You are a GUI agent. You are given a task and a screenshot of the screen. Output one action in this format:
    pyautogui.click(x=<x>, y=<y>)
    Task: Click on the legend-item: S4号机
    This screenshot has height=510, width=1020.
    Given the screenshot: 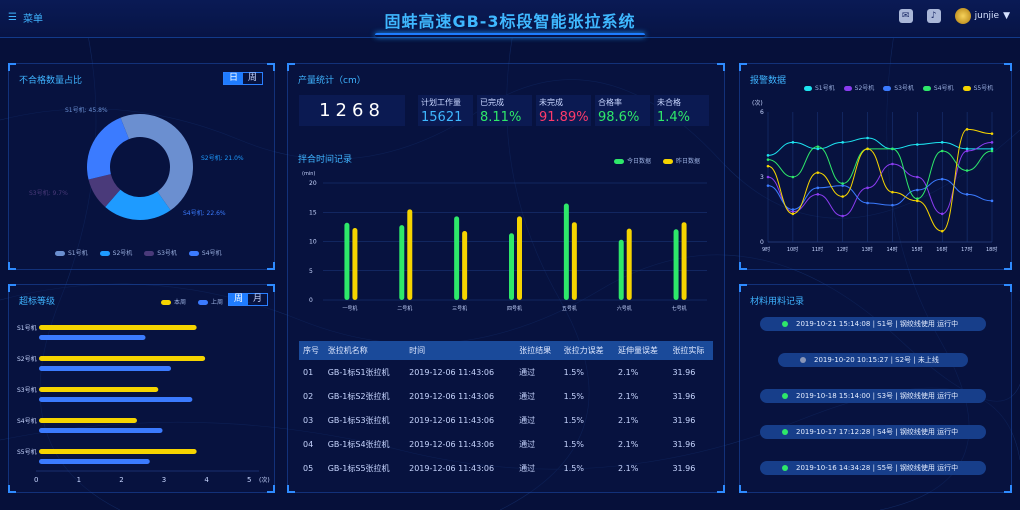 What is the action you would take?
    pyautogui.click(x=205, y=252)
    